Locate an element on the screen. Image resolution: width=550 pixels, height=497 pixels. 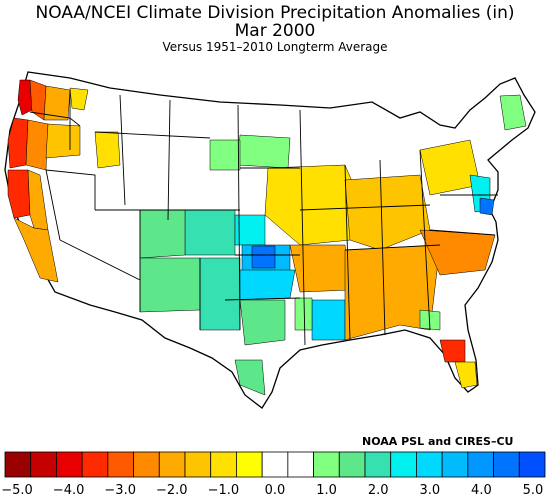
data-credit: NOAA PSL and CIRES–CU is located at coordinates (438, 441).